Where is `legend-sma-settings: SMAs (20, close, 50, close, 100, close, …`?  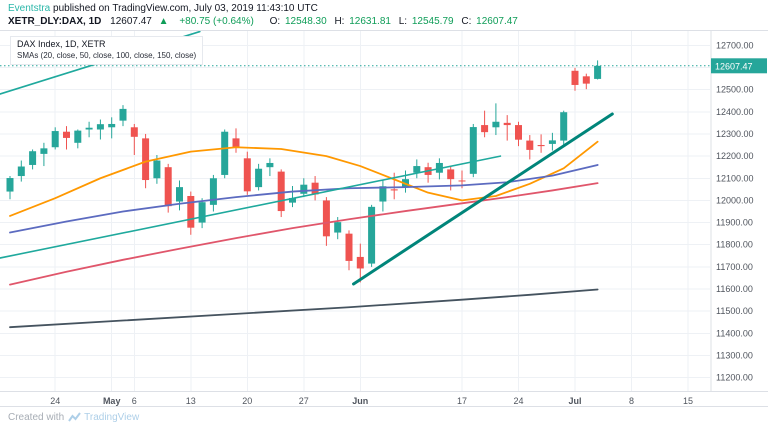 legend-sma-settings: SMAs (20, close, 50, close, 100, close, … is located at coordinates (107, 55).